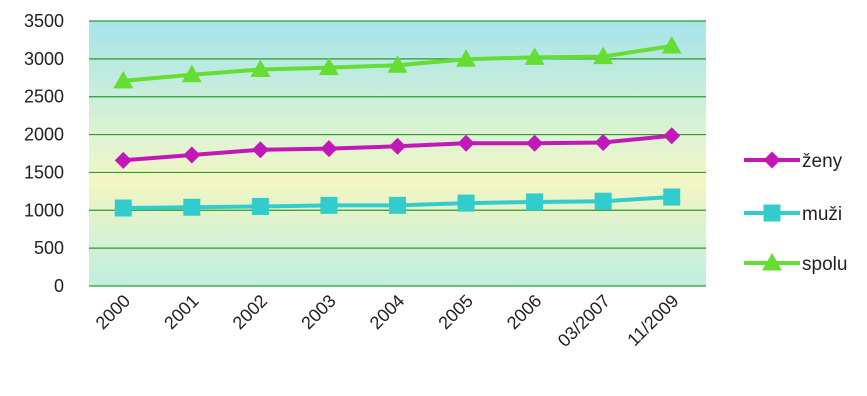  Describe the element at coordinates (49, 248) in the screenshot. I see `y-tick-label: 500` at that location.